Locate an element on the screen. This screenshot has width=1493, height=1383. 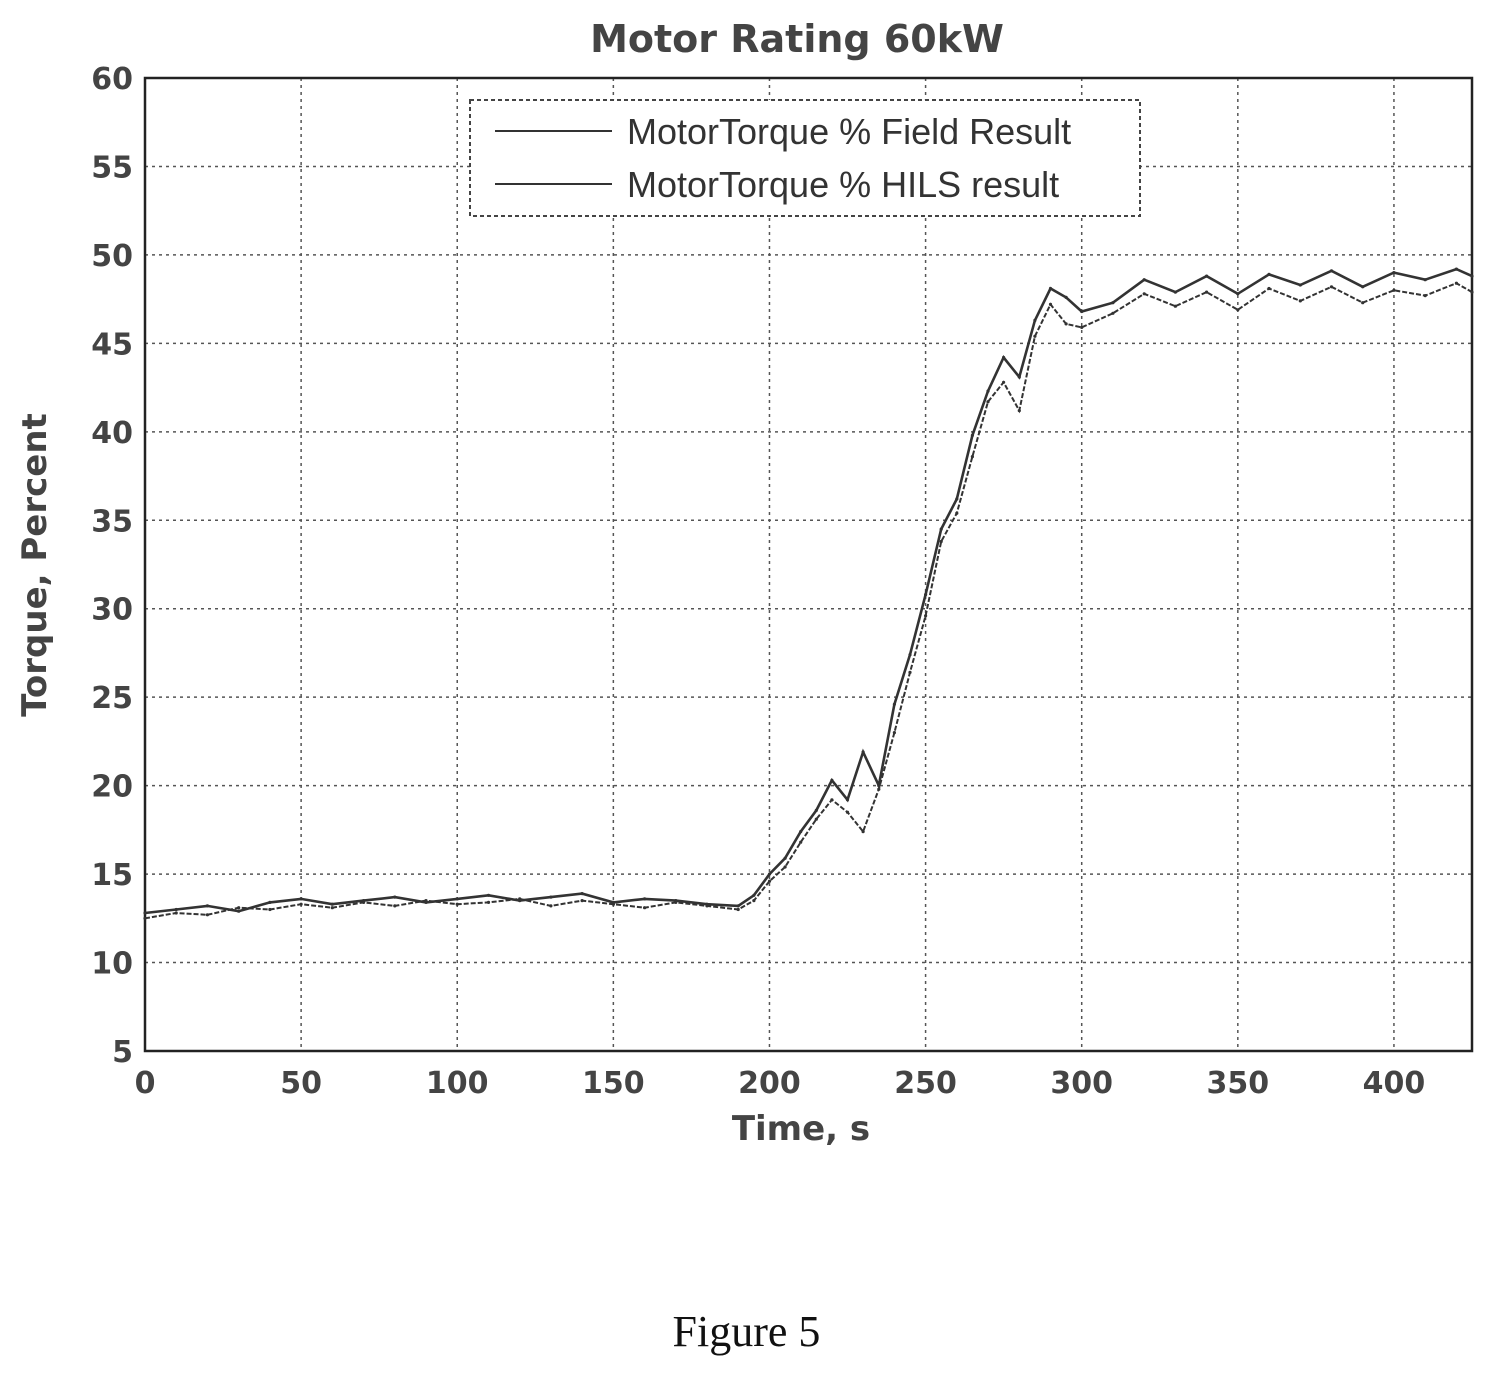
figure-caption: Figure 5 is located at coordinates (746, 1331).